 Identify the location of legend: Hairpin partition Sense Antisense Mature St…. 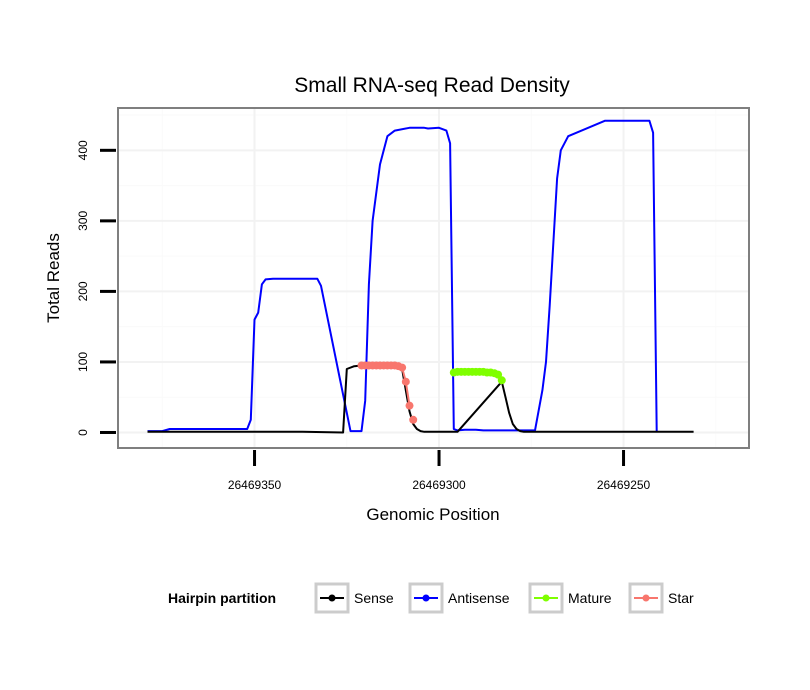
(431, 598).